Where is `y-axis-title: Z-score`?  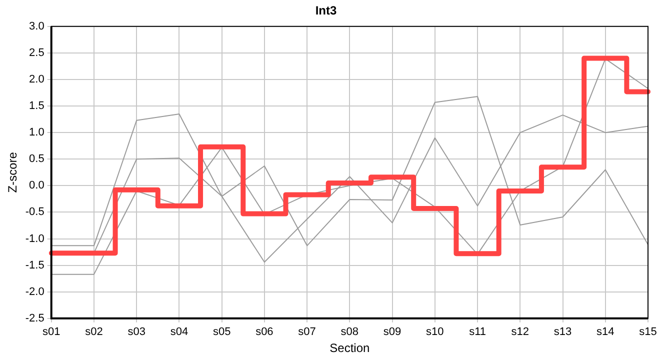 y-axis-title: Z-score is located at coordinates (13, 172).